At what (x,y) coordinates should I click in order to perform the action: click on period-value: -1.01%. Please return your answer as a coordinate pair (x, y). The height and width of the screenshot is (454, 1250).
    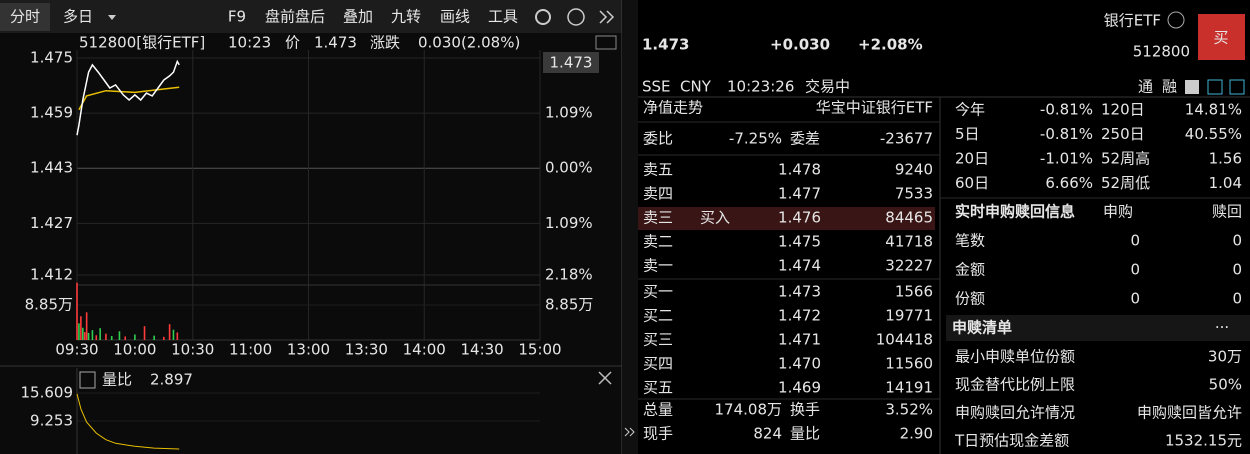
    Looking at the image, I should click on (1066, 159).